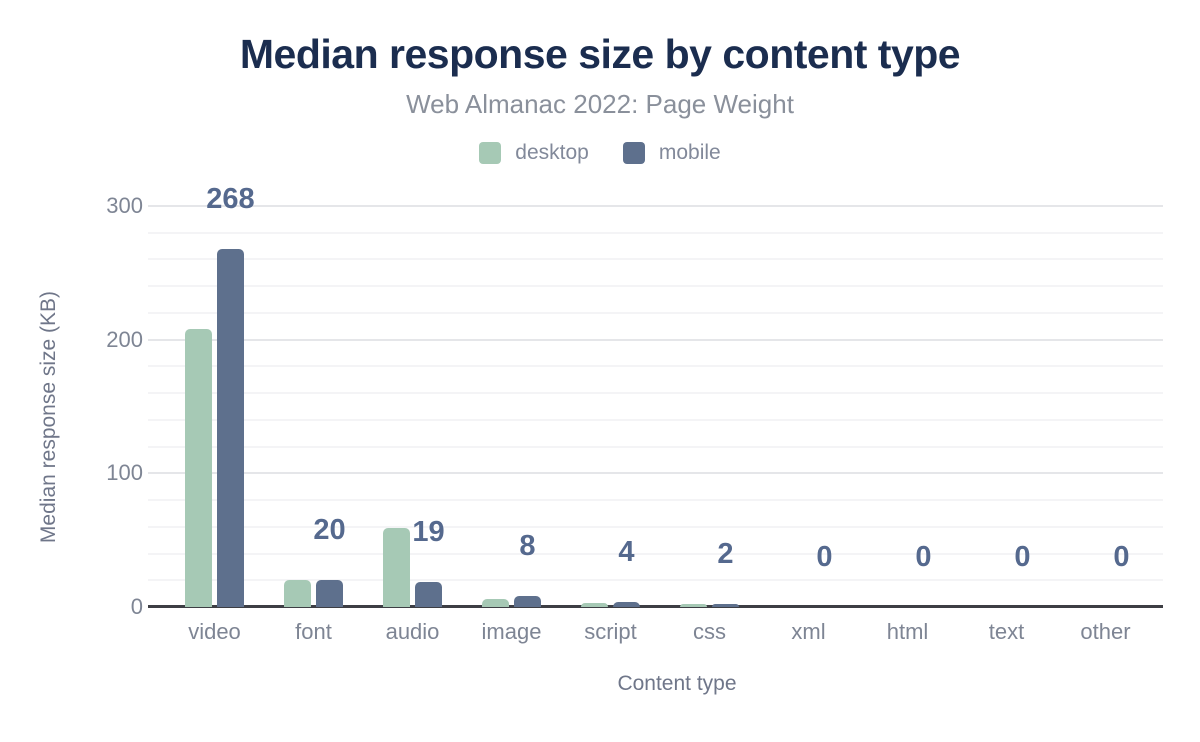  I want to click on data-label-other: 0, so click(1121, 557).